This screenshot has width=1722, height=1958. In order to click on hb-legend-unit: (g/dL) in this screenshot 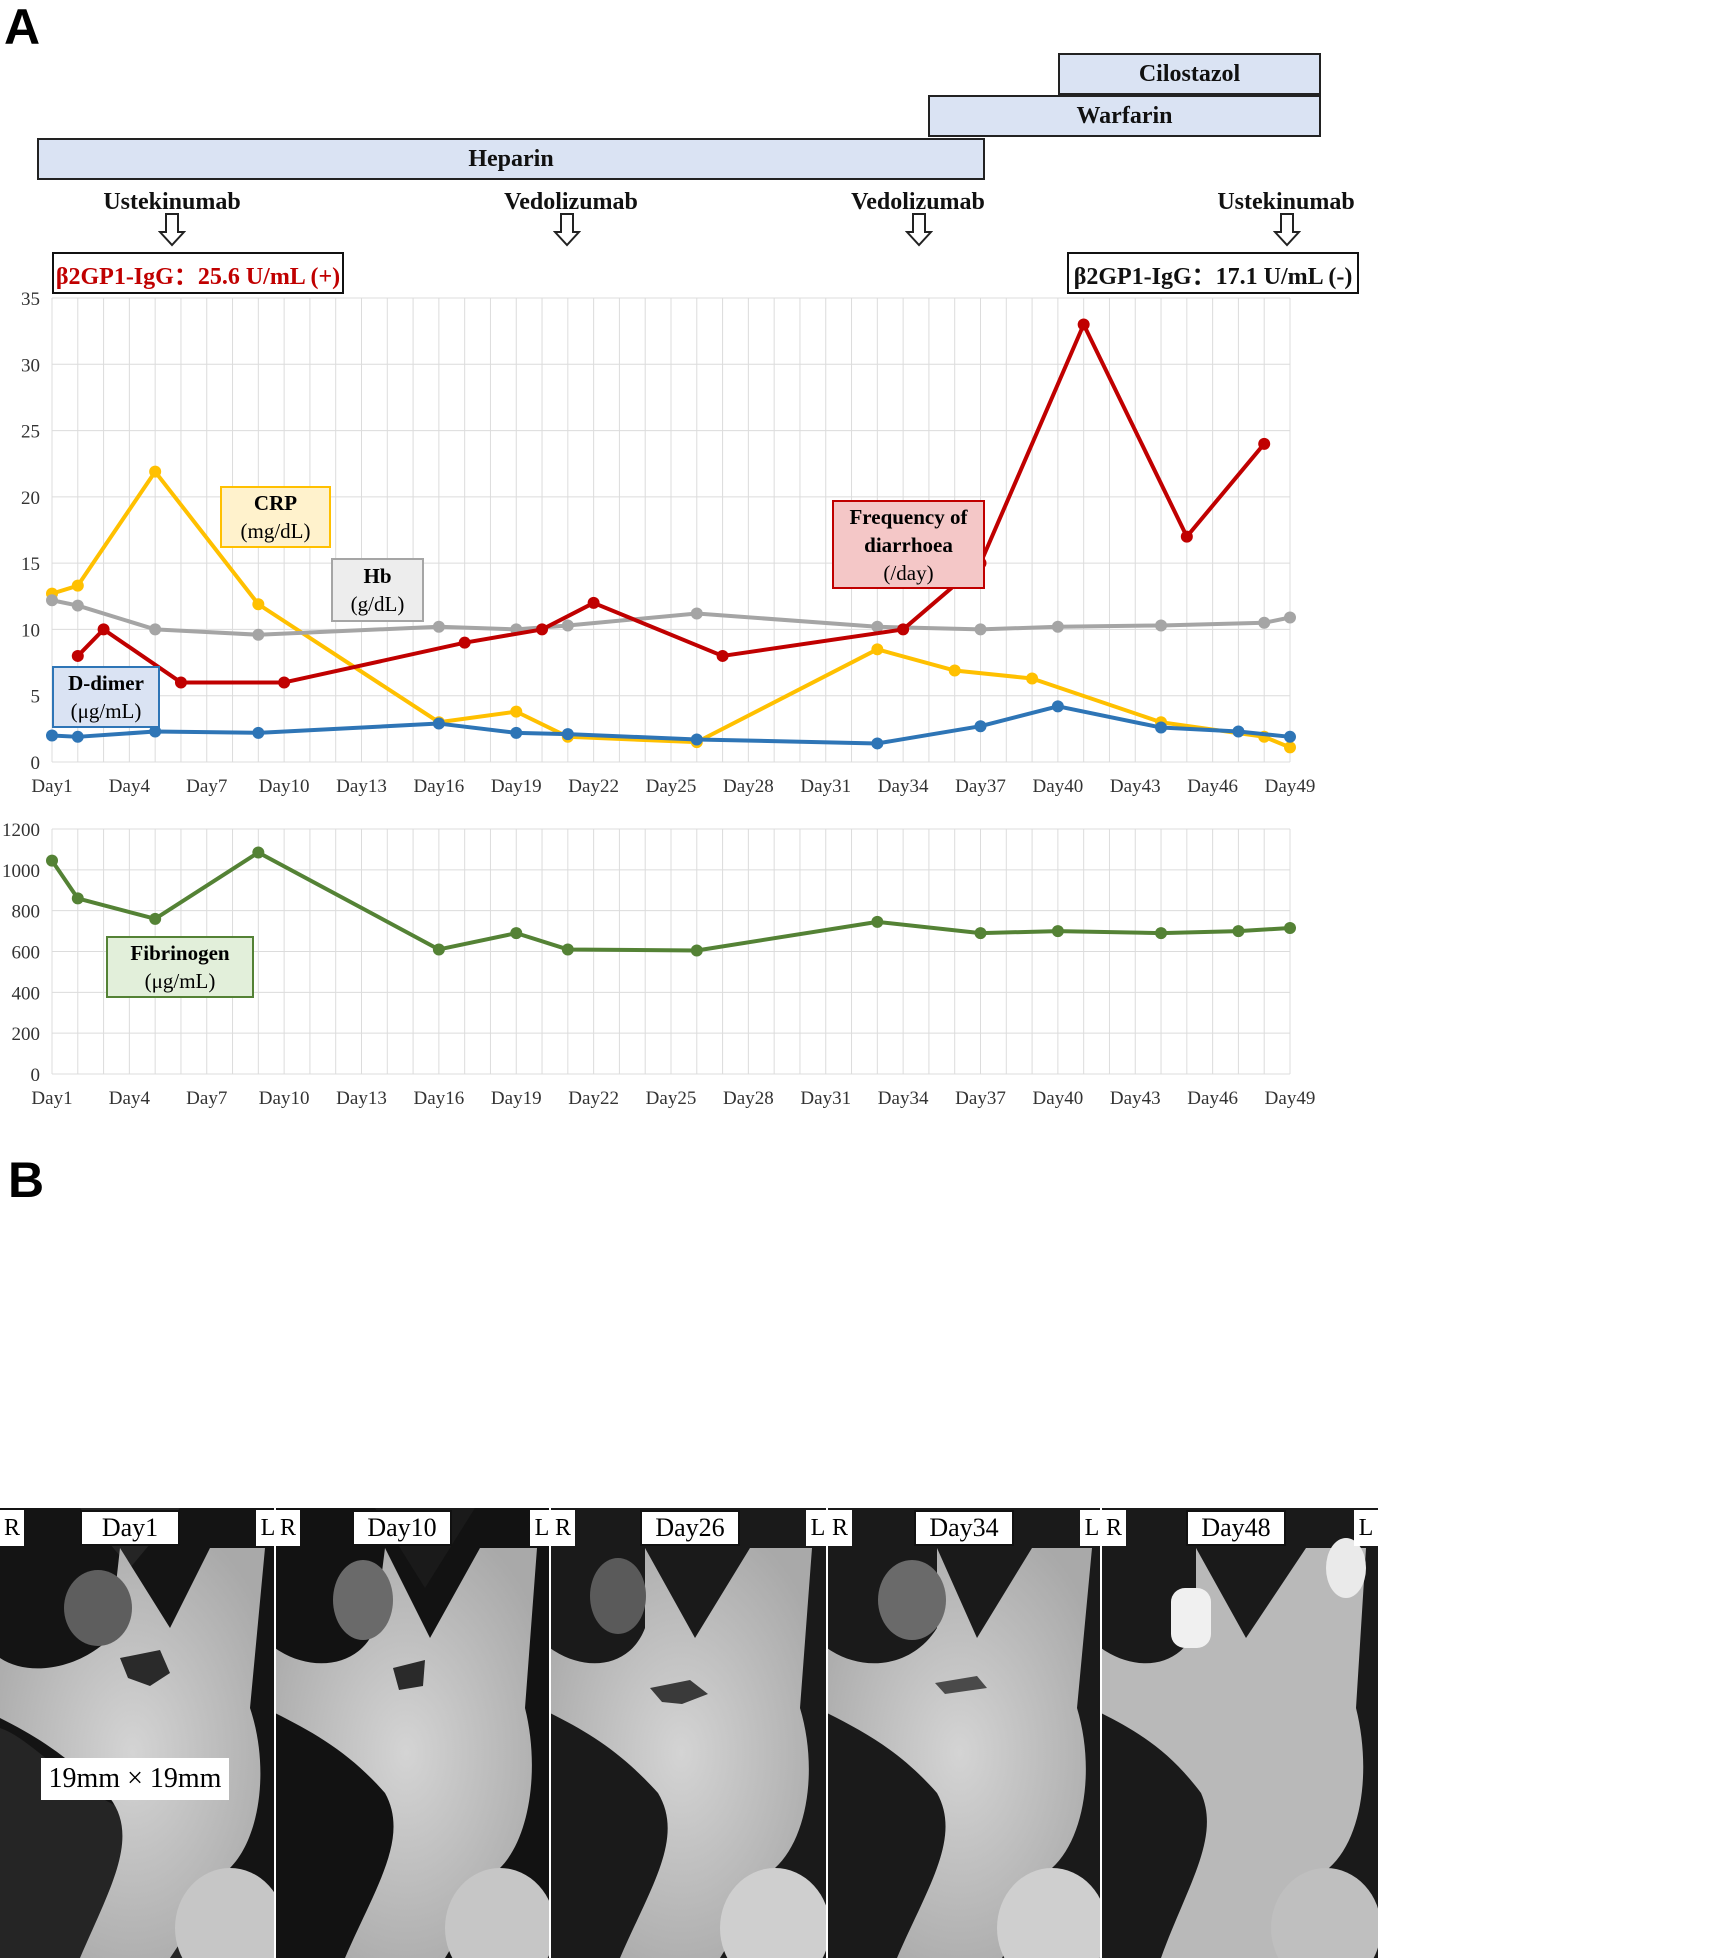, I will do `click(377, 604)`.